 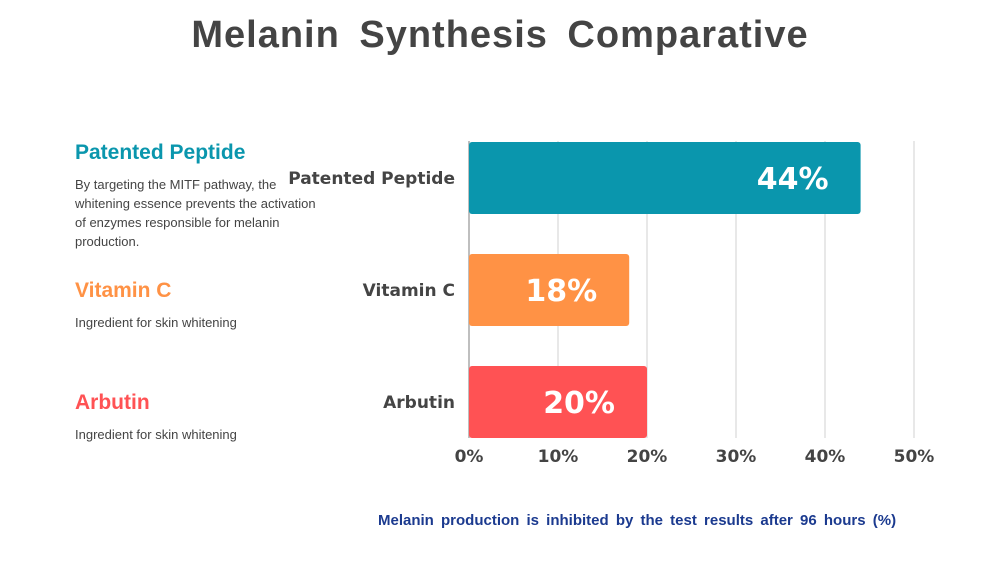 What do you see at coordinates (177, 222) in the screenshot?
I see `legend-description-line: of enzymes responsible for melanin` at bounding box center [177, 222].